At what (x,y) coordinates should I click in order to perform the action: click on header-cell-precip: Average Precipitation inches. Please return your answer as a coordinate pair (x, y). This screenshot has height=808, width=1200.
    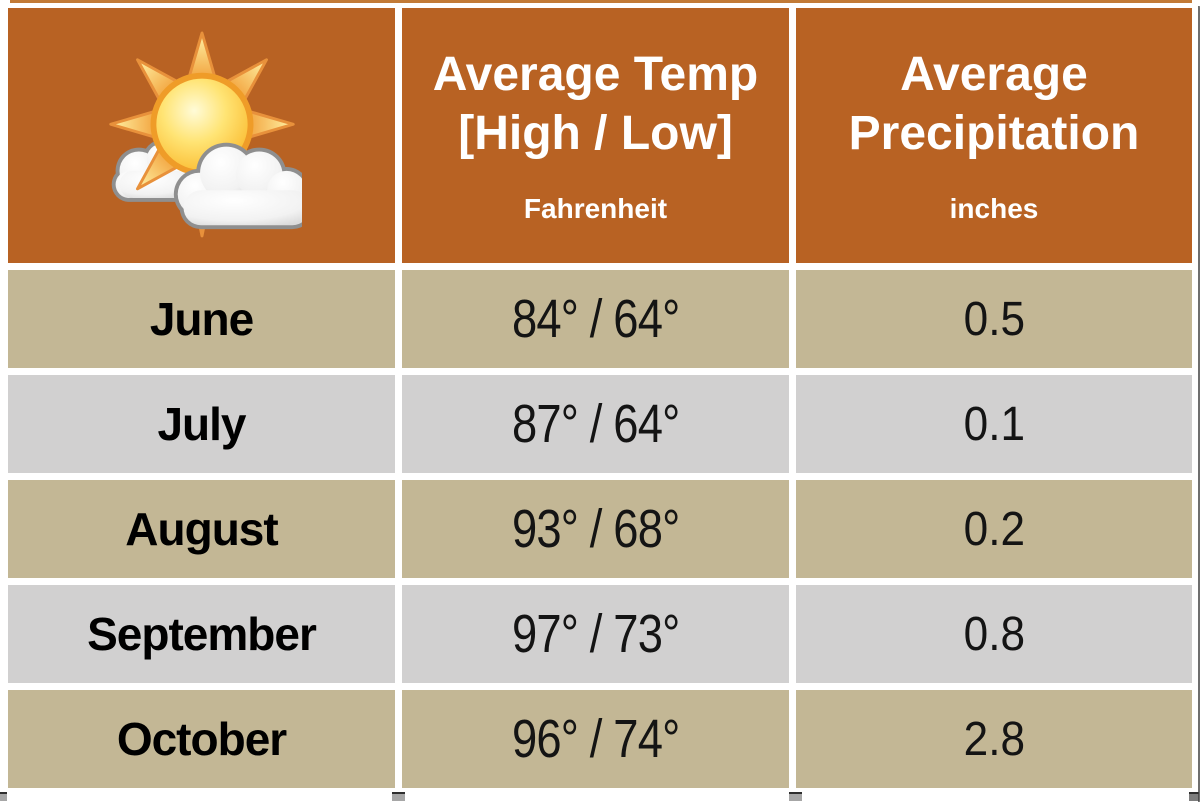
    Looking at the image, I should click on (994, 135).